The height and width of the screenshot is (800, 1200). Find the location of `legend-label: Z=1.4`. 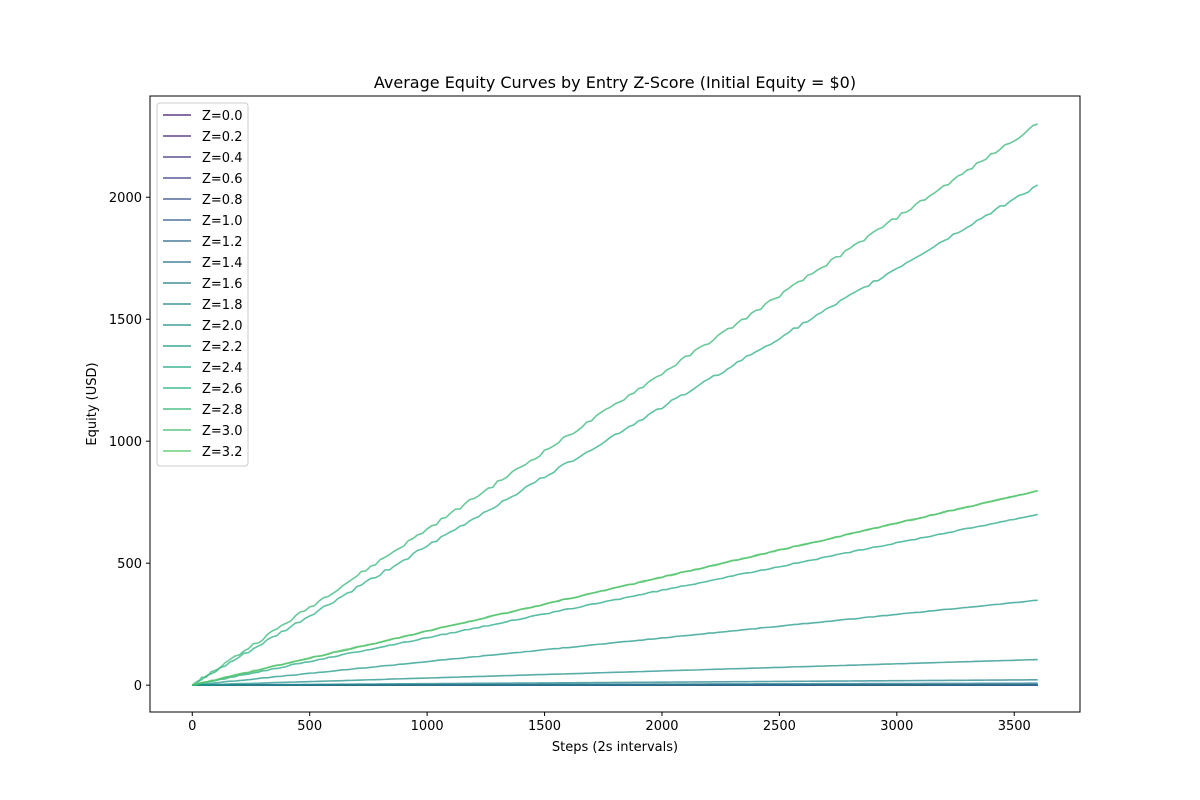

legend-label: Z=1.4 is located at coordinates (222, 263).